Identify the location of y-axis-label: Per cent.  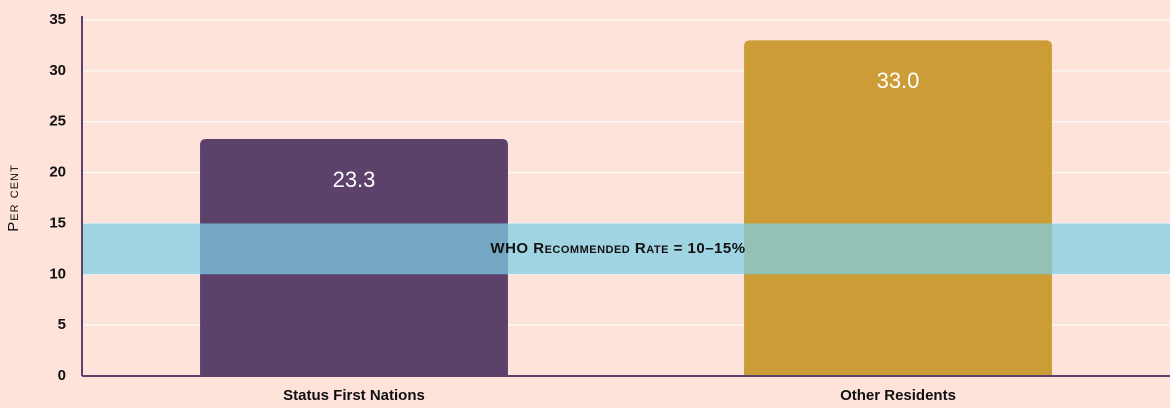
(13, 197).